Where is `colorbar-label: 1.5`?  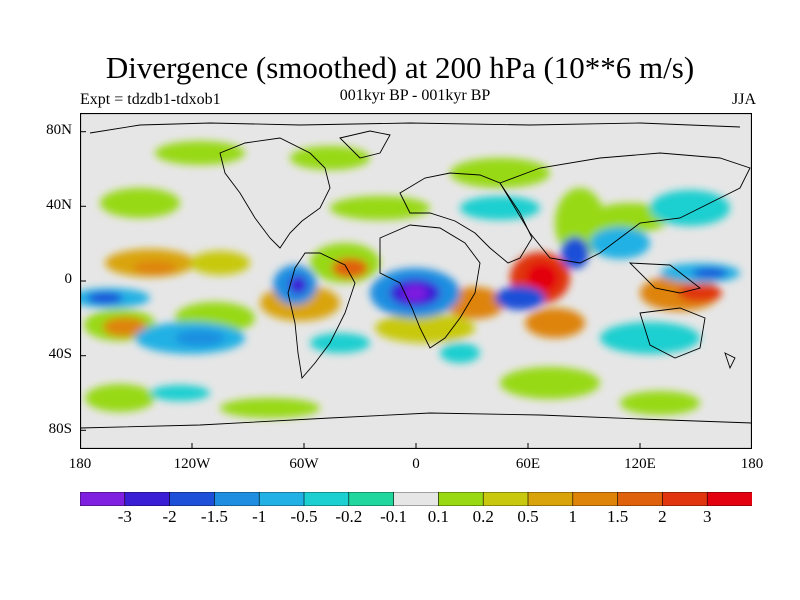 colorbar-label: 1.5 is located at coordinates (617, 516).